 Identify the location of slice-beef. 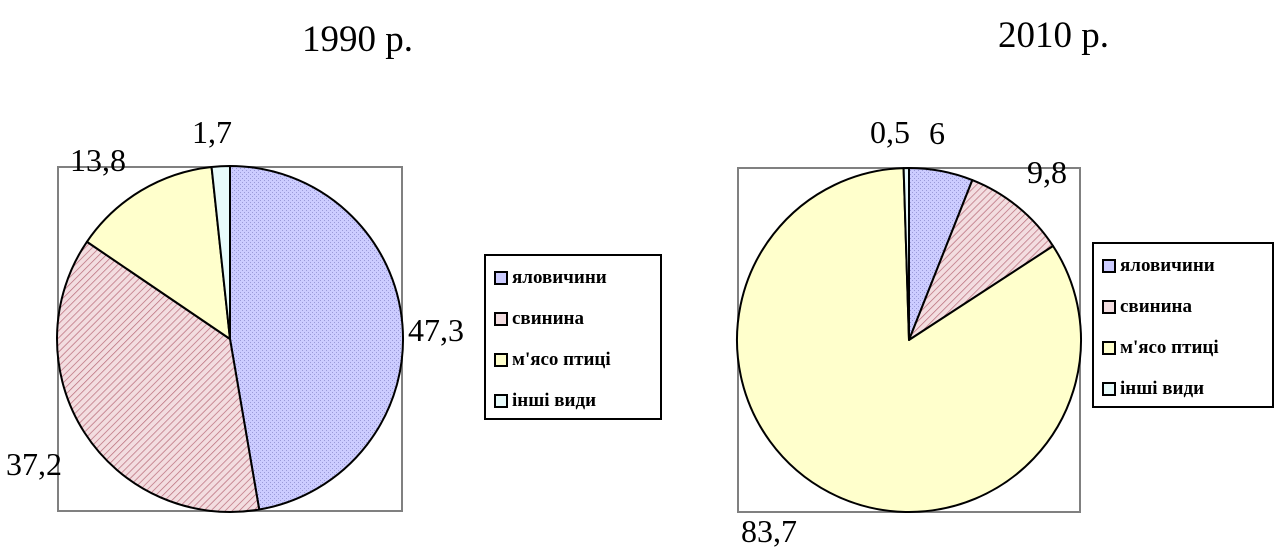
(317, 338).